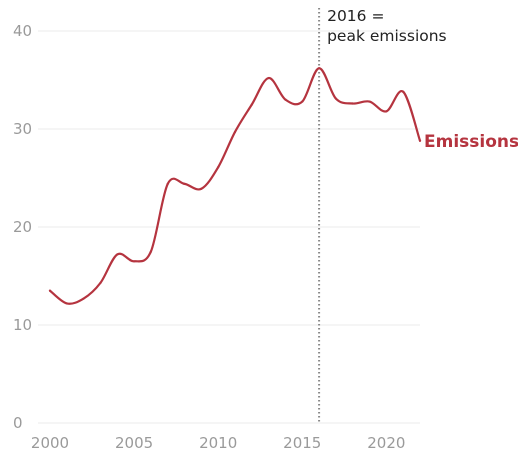 The height and width of the screenshot is (452, 518). I want to click on x-tick-label: 2010, so click(218, 443).